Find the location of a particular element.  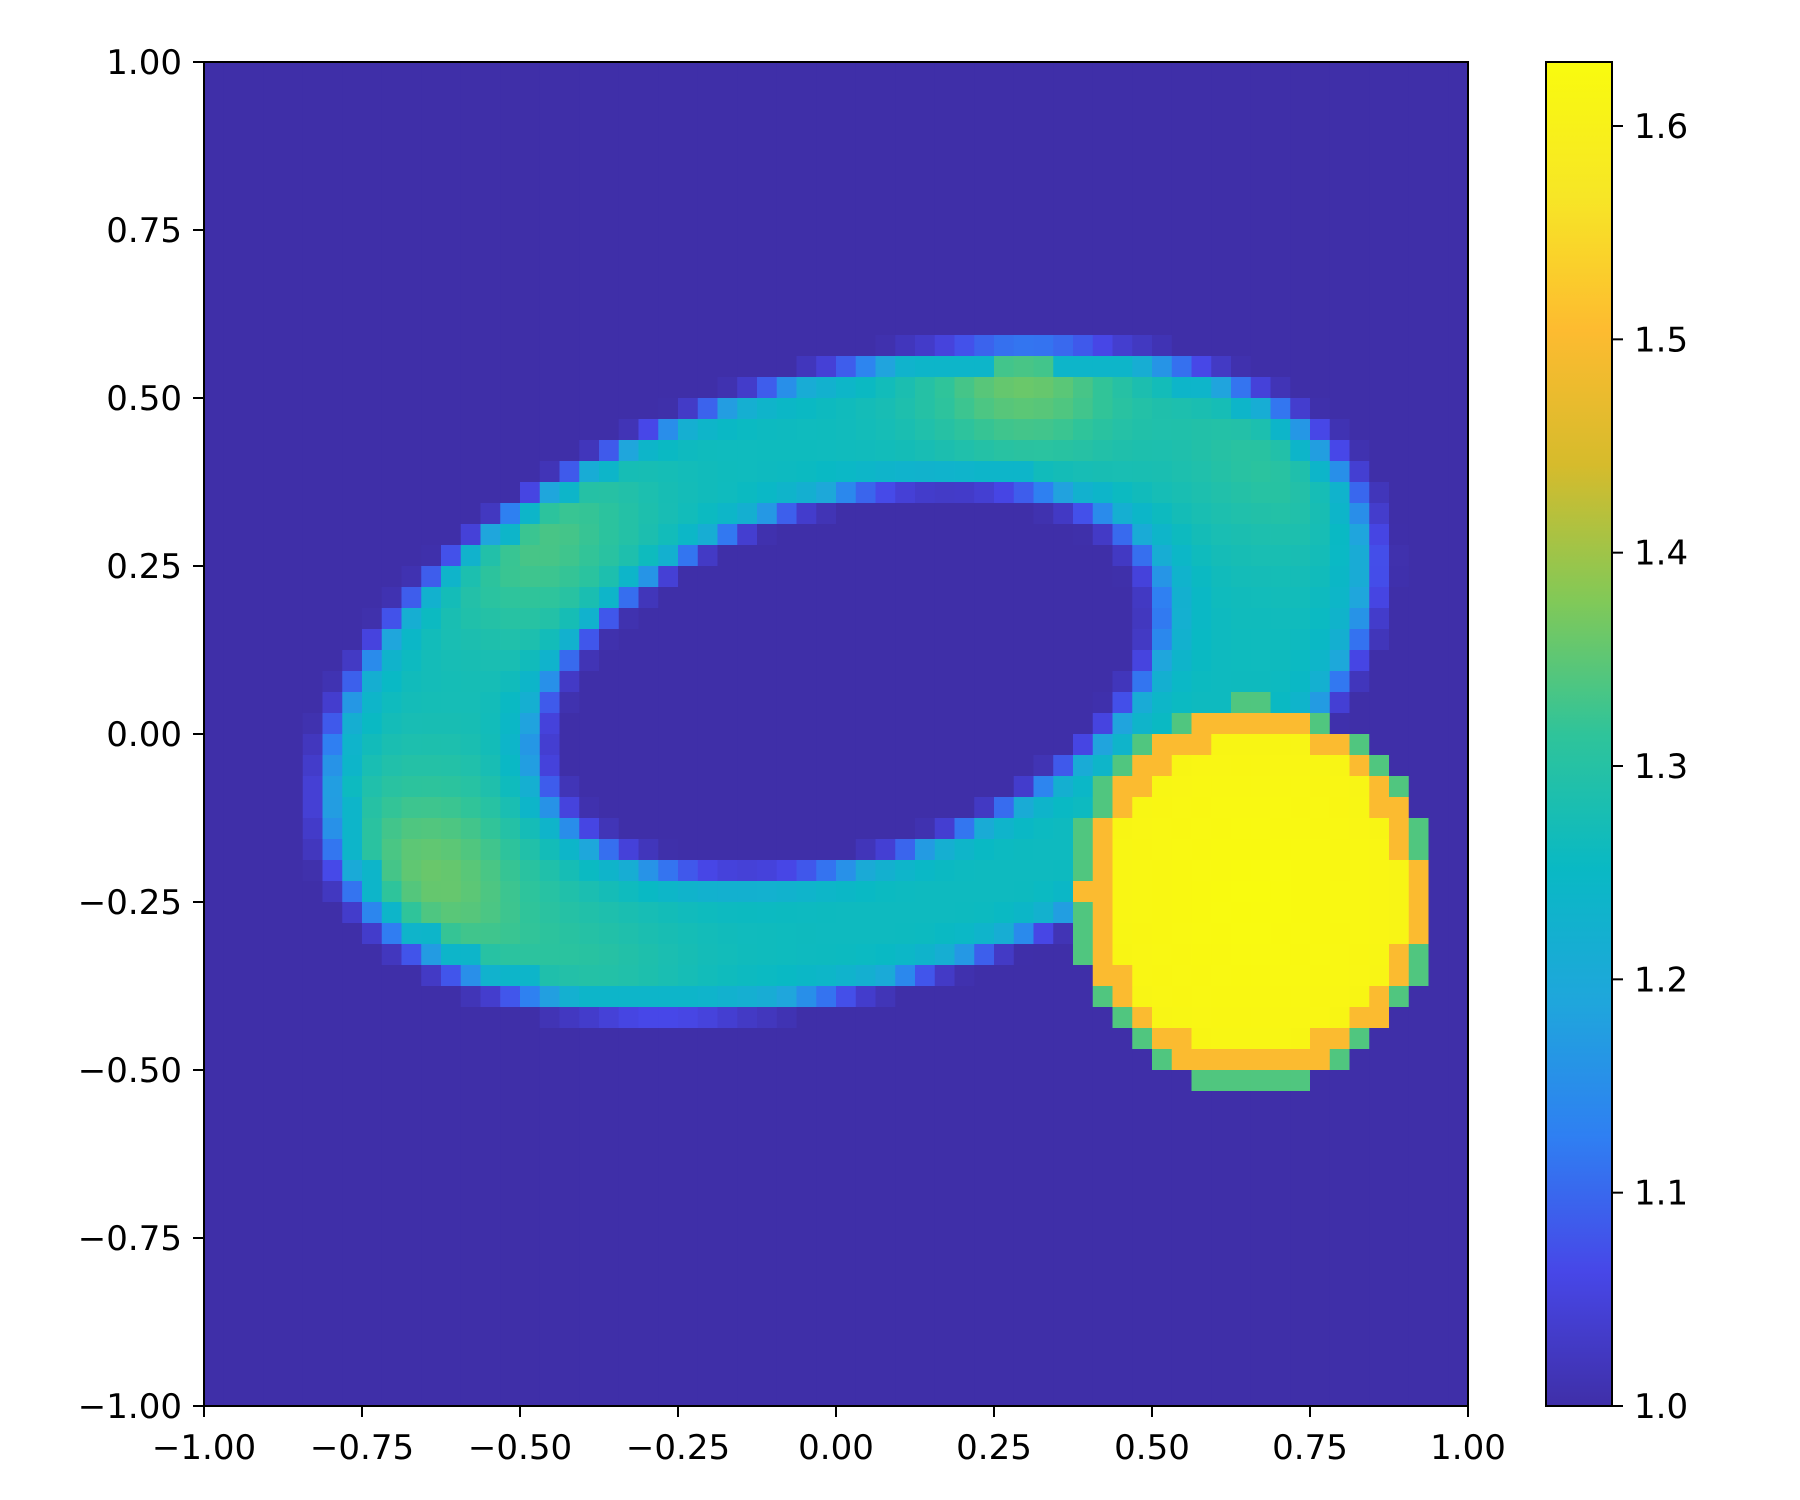

x-tick-label: 1.00 is located at coordinates (1468, 1448).